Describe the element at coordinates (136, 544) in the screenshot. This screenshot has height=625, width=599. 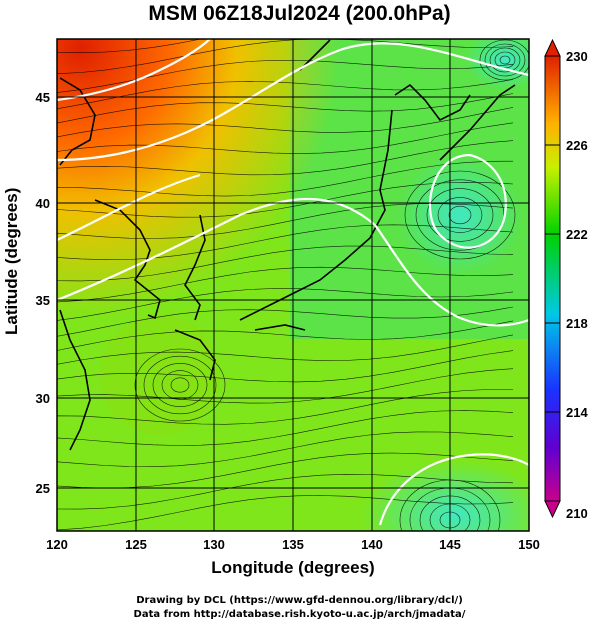
I see `x-tick-label: 125` at that location.